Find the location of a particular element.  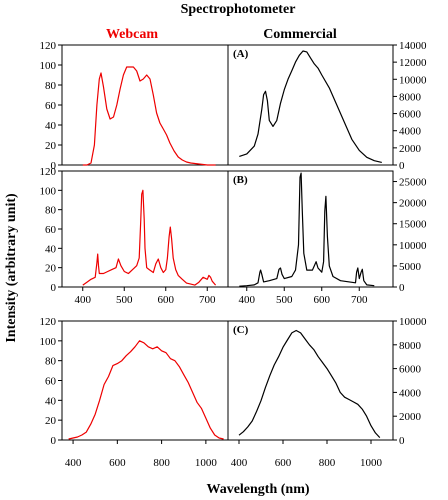

panel-r2-left-ytick-label: 0 is located at coordinates (54, 288).